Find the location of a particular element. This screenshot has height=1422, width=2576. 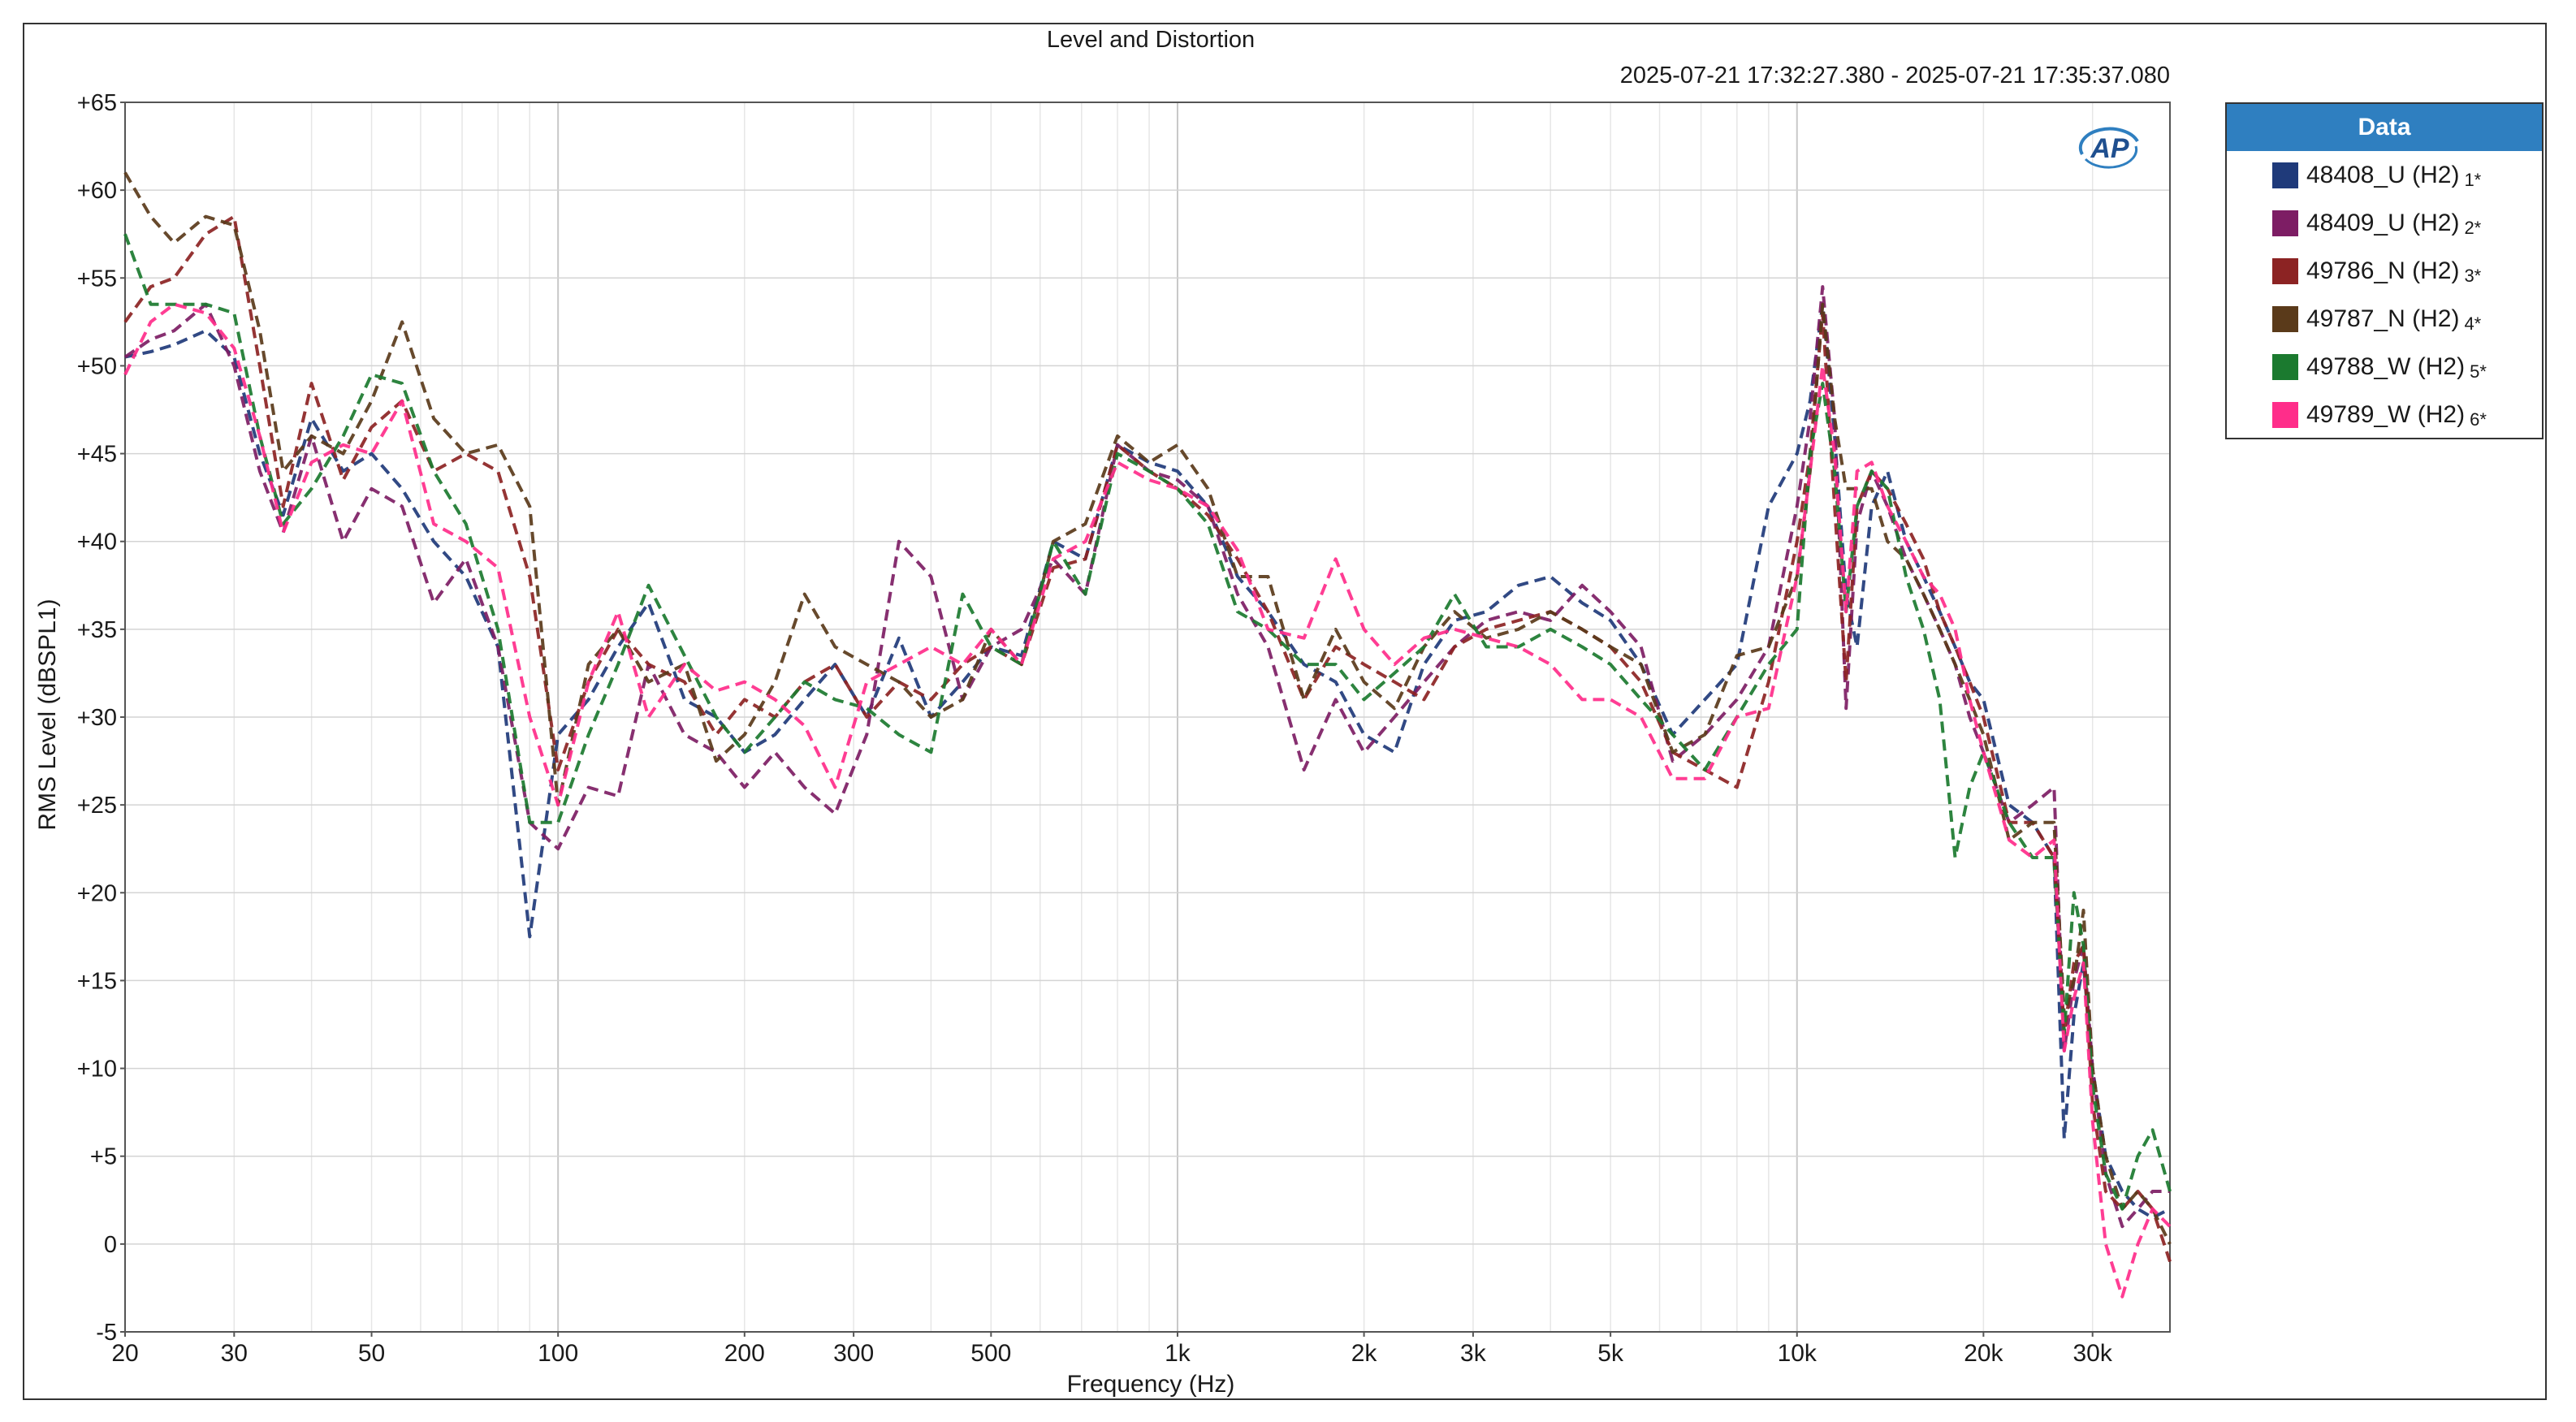

ap-logo-text: AP is located at coordinates (2110, 148).